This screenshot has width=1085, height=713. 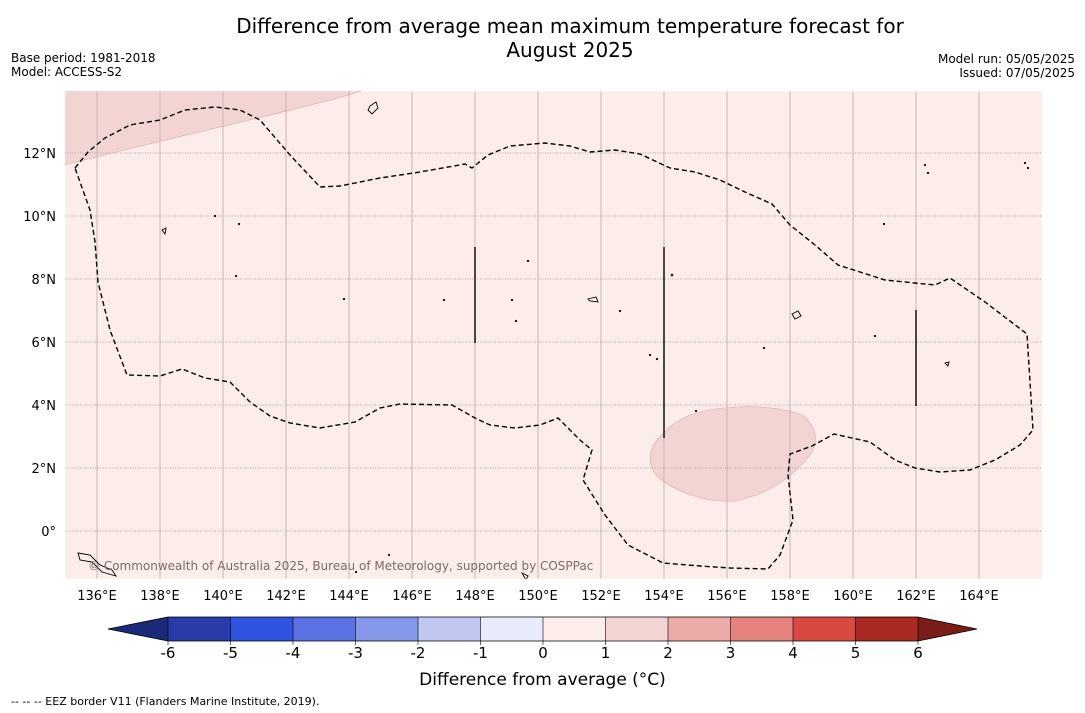 What do you see at coordinates (790, 596) in the screenshot?
I see `longitude-label: 158°E` at bounding box center [790, 596].